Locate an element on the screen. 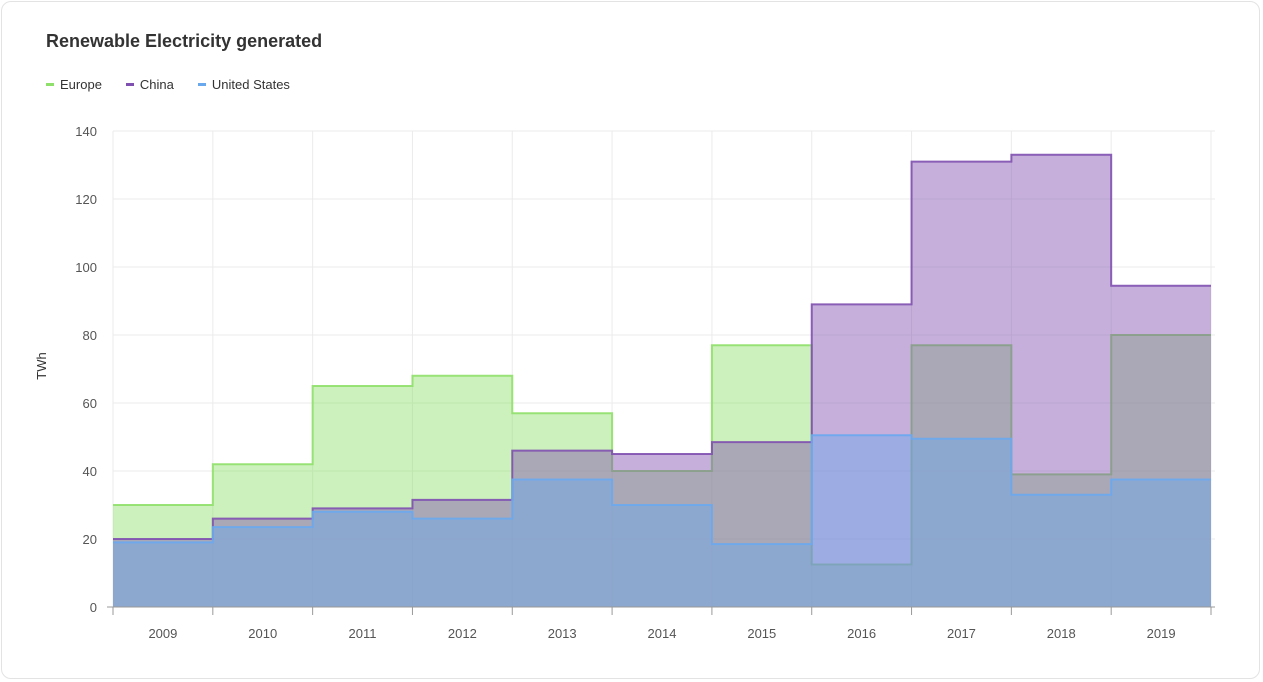  chart-legend: Europe China United States is located at coordinates (168, 84).